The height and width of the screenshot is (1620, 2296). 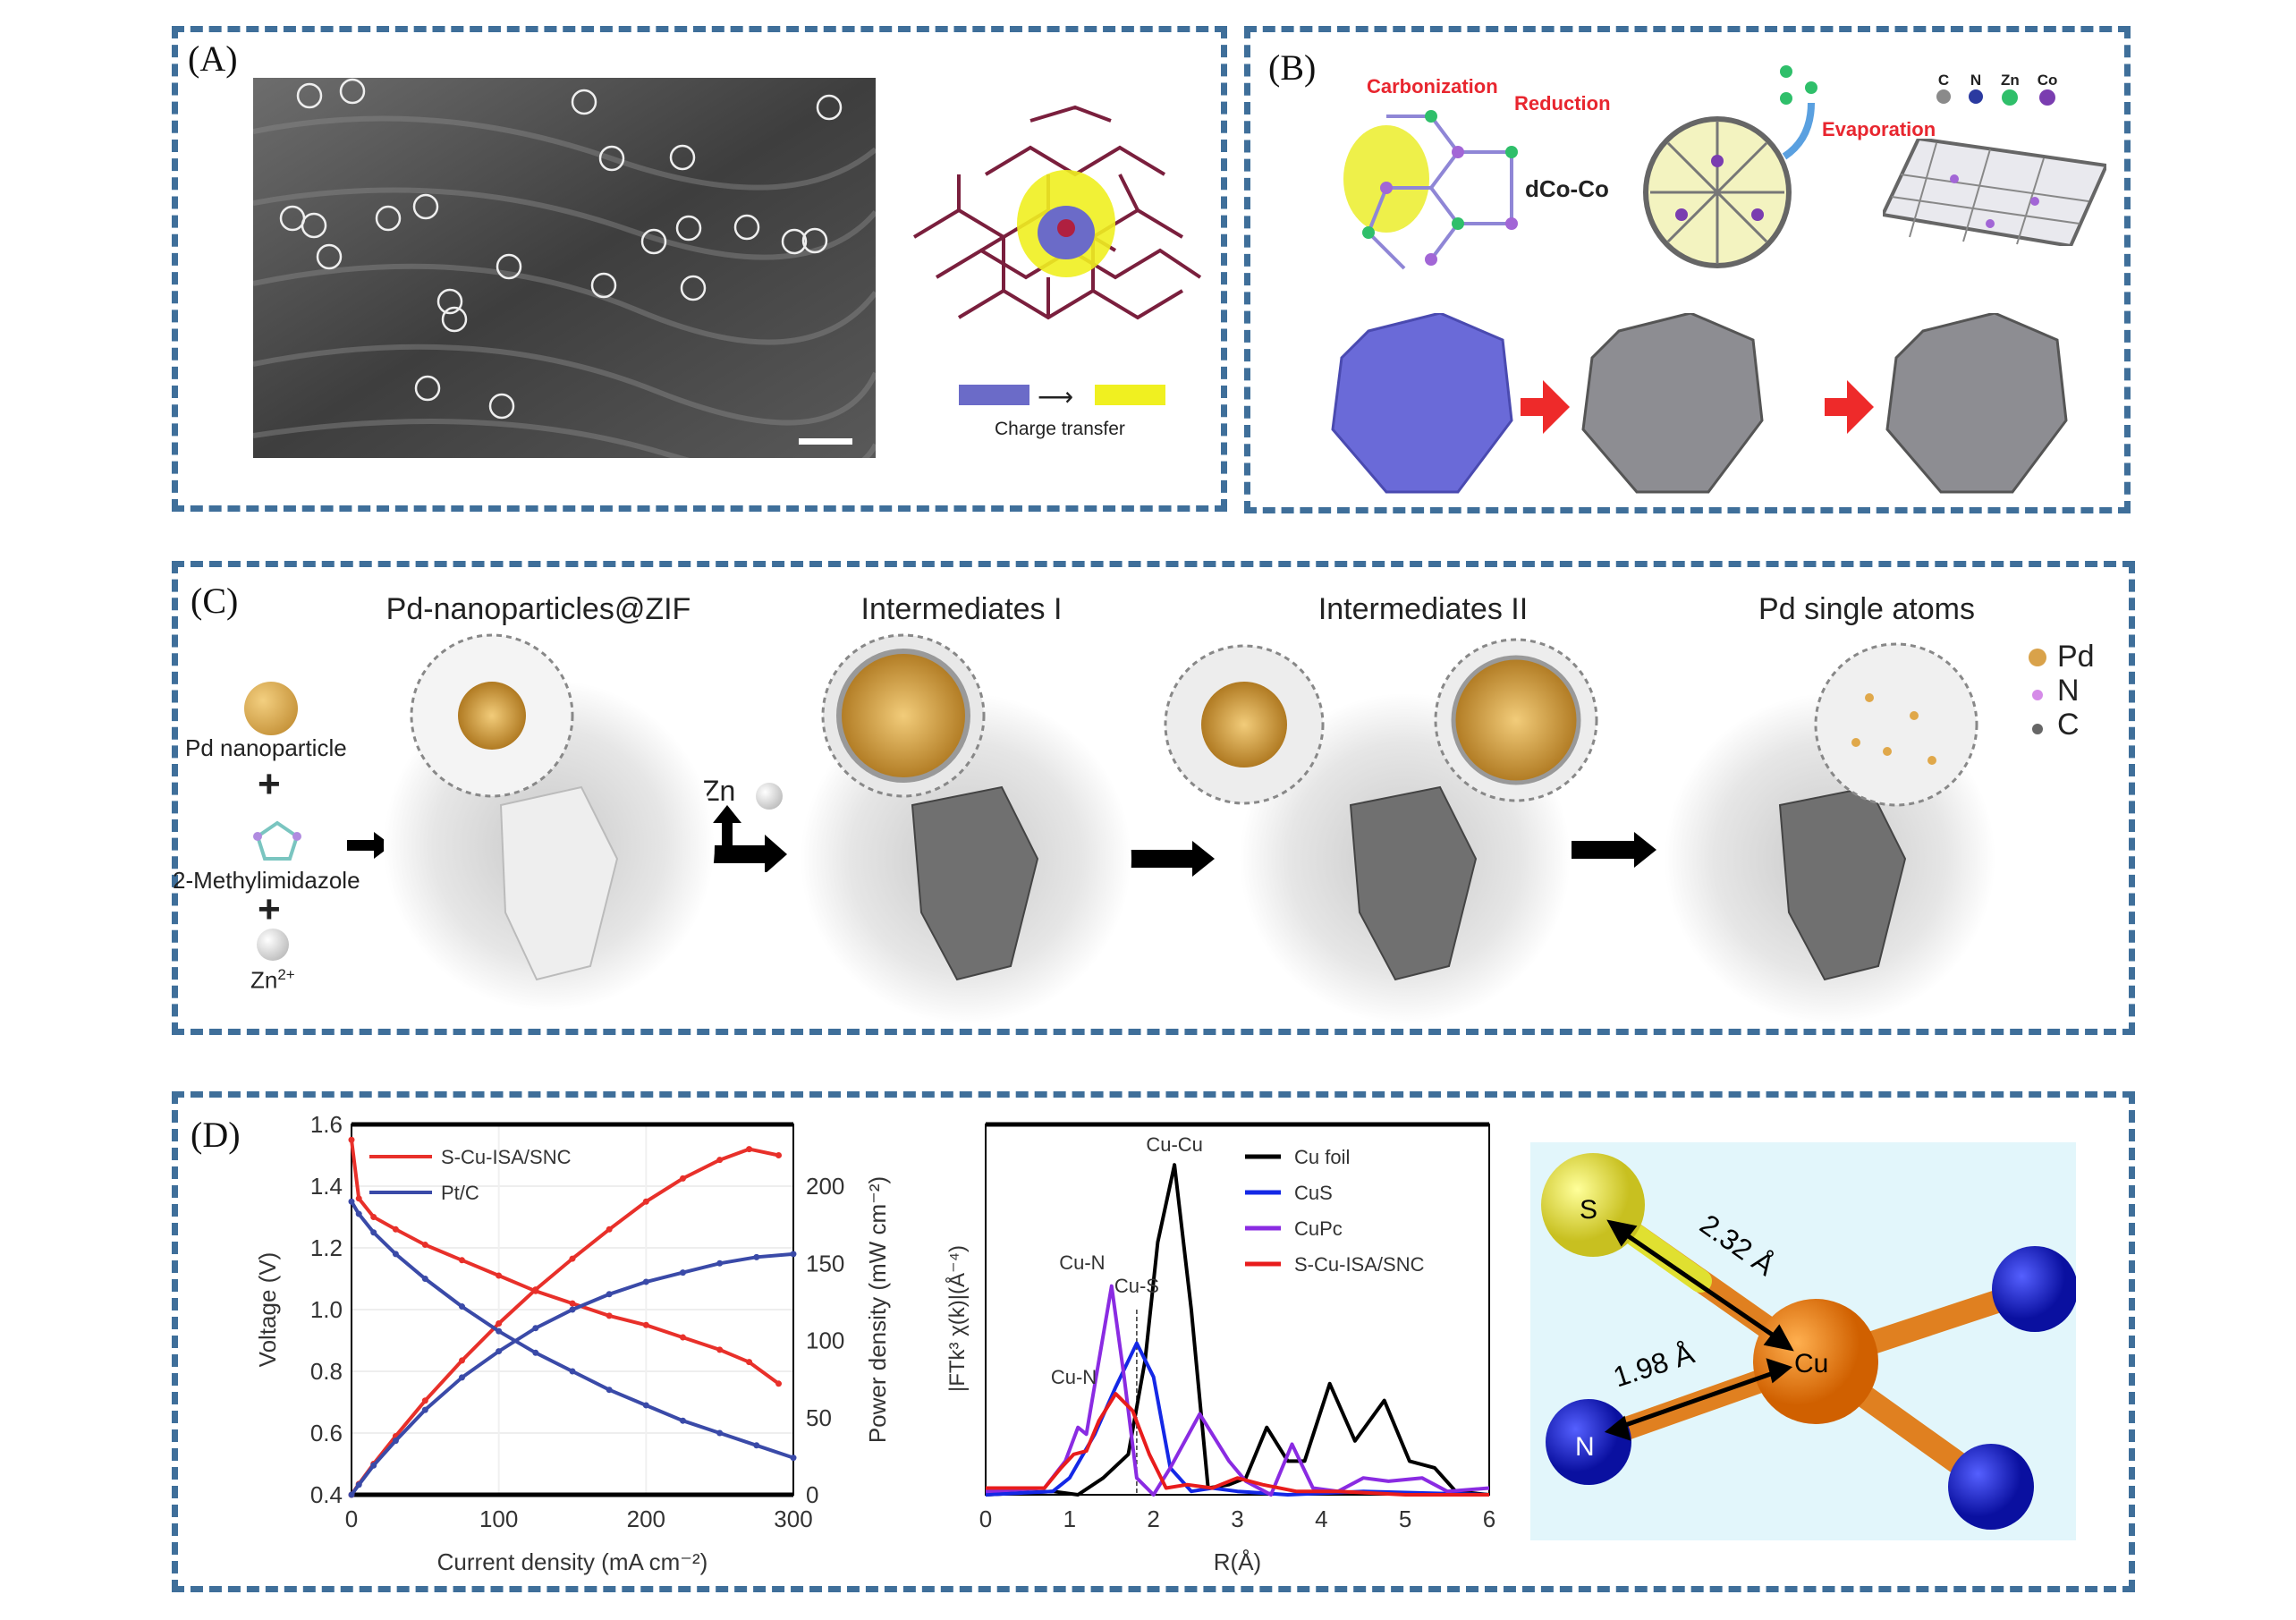 What do you see at coordinates (1589, 1210) in the screenshot?
I see `s-atom-label: S` at bounding box center [1589, 1210].